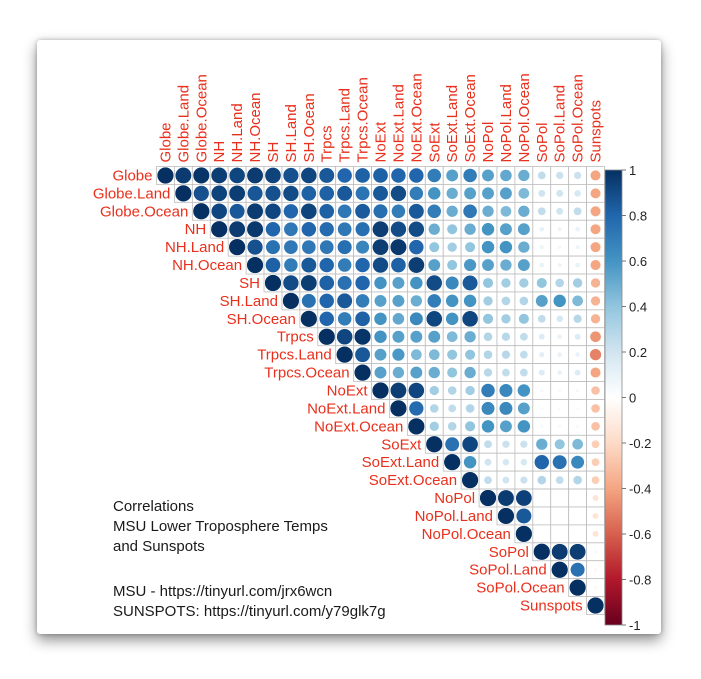 The image size is (701, 679). What do you see at coordinates (398, 408) in the screenshot?
I see `corr-circle-NoExt.Land-NoExt.Land` at bounding box center [398, 408].